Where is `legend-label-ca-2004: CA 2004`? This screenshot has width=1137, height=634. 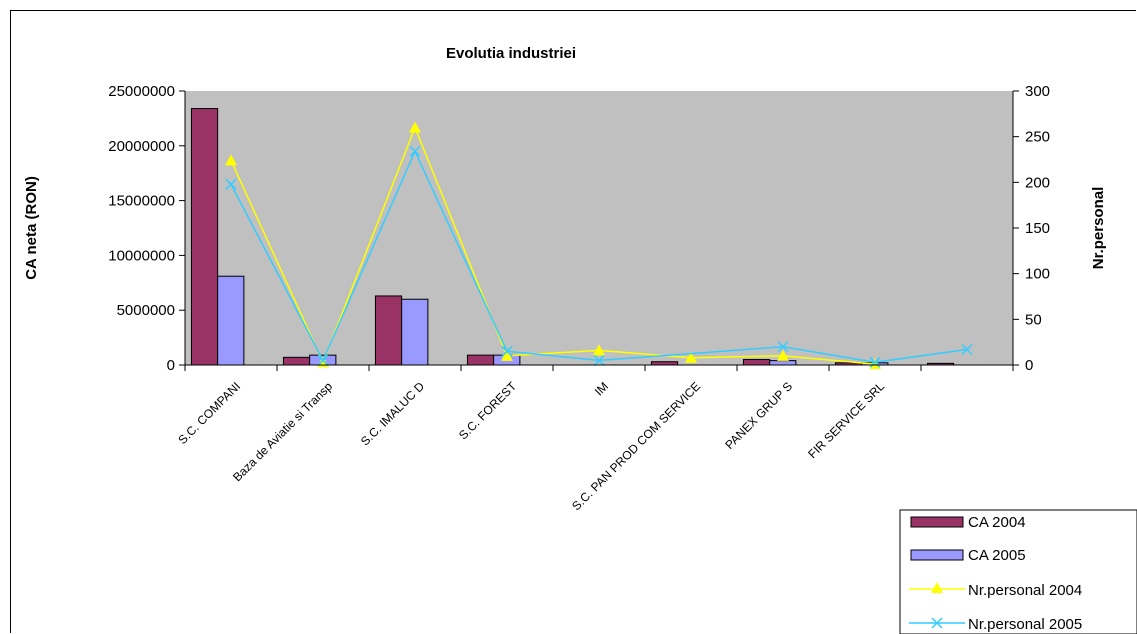 legend-label-ca-2004: CA 2004 is located at coordinates (997, 522).